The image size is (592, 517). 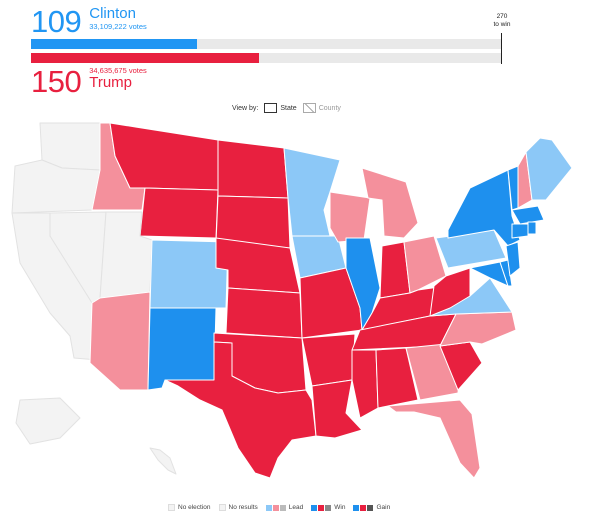 What do you see at coordinates (145, 58) in the screenshot?
I see `trump-ev-bar` at bounding box center [145, 58].